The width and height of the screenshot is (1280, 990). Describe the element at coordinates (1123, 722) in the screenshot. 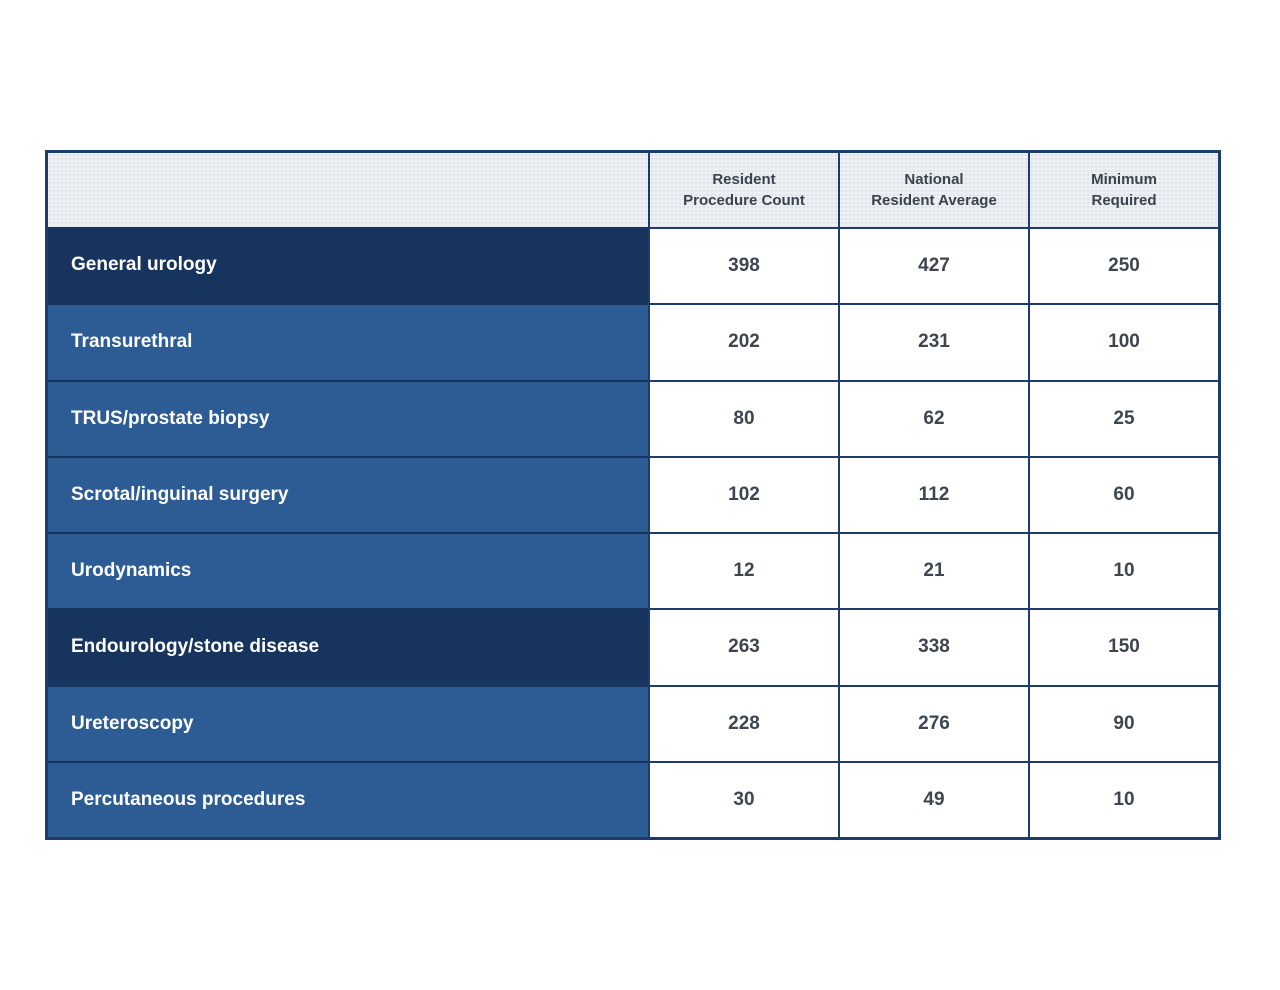

I see `value-cell: 90` at that location.